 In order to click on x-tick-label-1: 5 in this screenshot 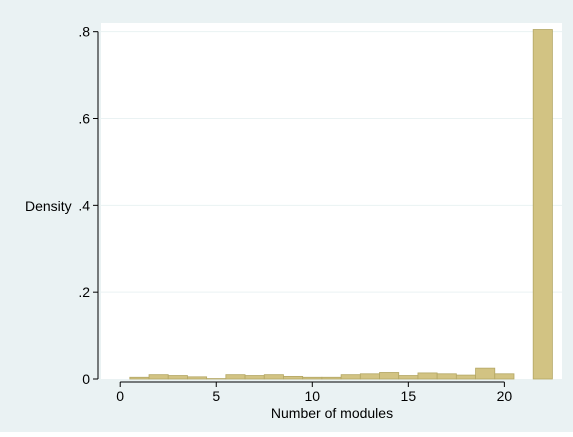, I will do `click(216, 396)`.